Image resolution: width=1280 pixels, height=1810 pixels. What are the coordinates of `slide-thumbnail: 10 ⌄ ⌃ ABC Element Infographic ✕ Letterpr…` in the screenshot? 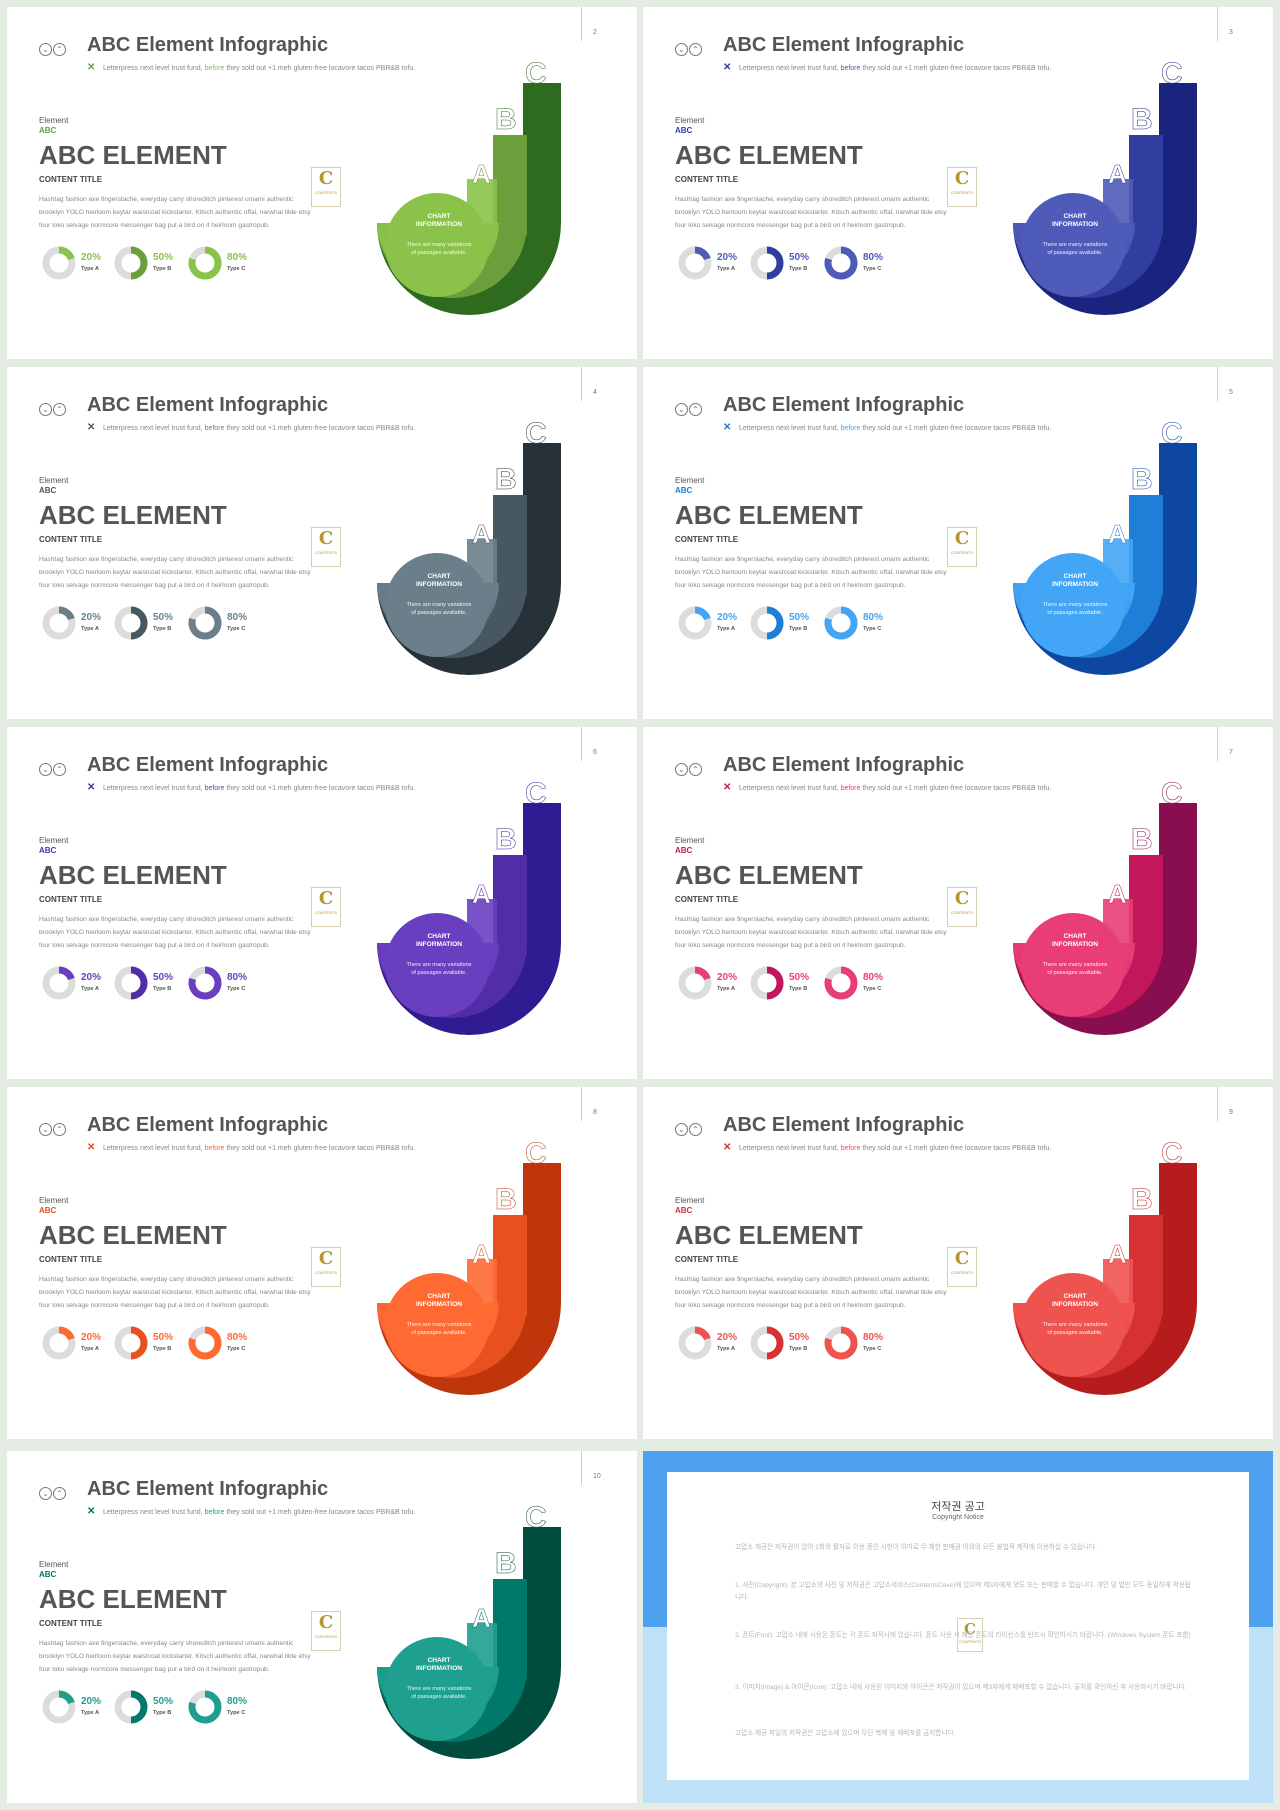 It's located at (322, 1627).